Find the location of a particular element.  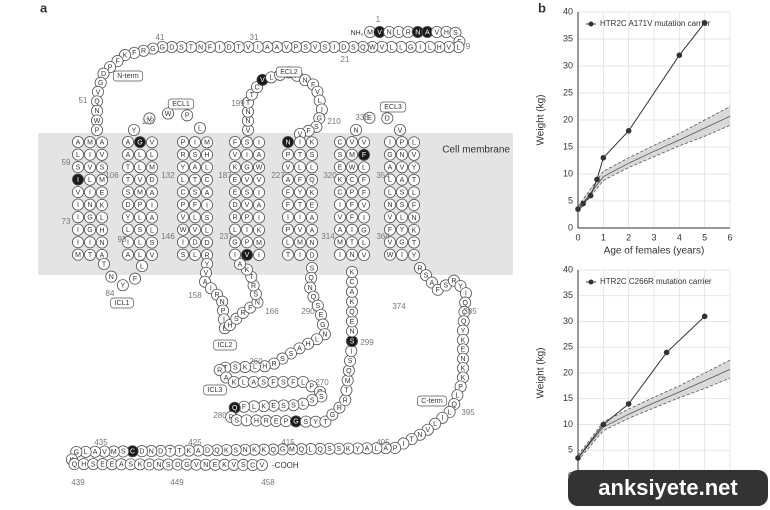

residue-number: 41 is located at coordinates (160, 37).